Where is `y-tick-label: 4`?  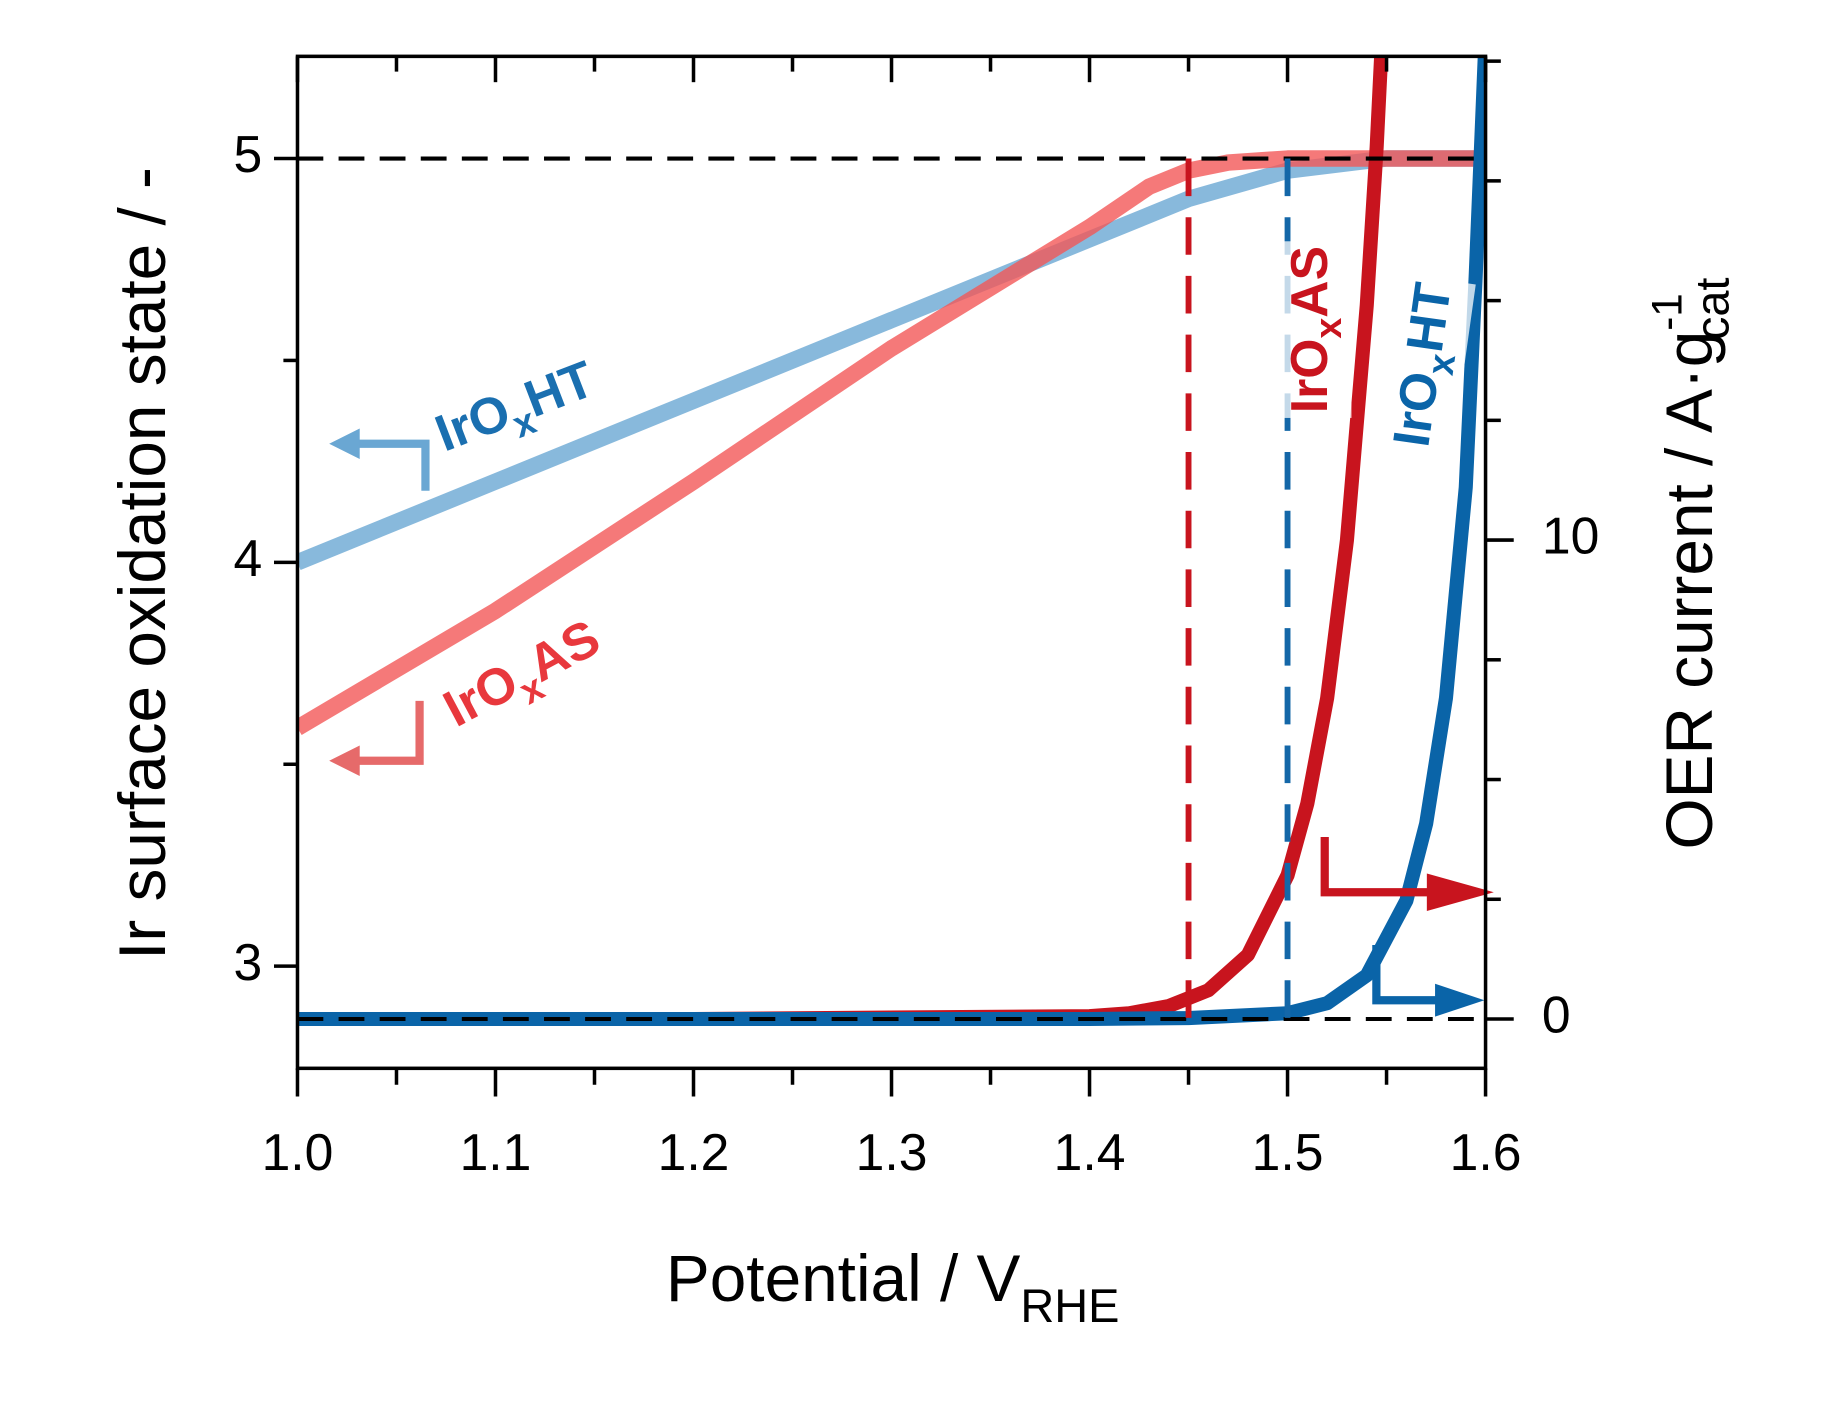 y-tick-label: 4 is located at coordinates (248, 558).